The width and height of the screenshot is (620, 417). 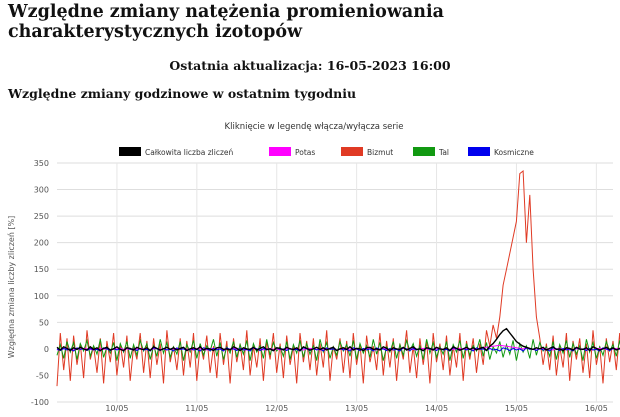 What do you see at coordinates (310, 65) in the screenshot?
I see `last-update-label: Ostatnia aktualizacja: 16-05-2023 16:00` at bounding box center [310, 65].